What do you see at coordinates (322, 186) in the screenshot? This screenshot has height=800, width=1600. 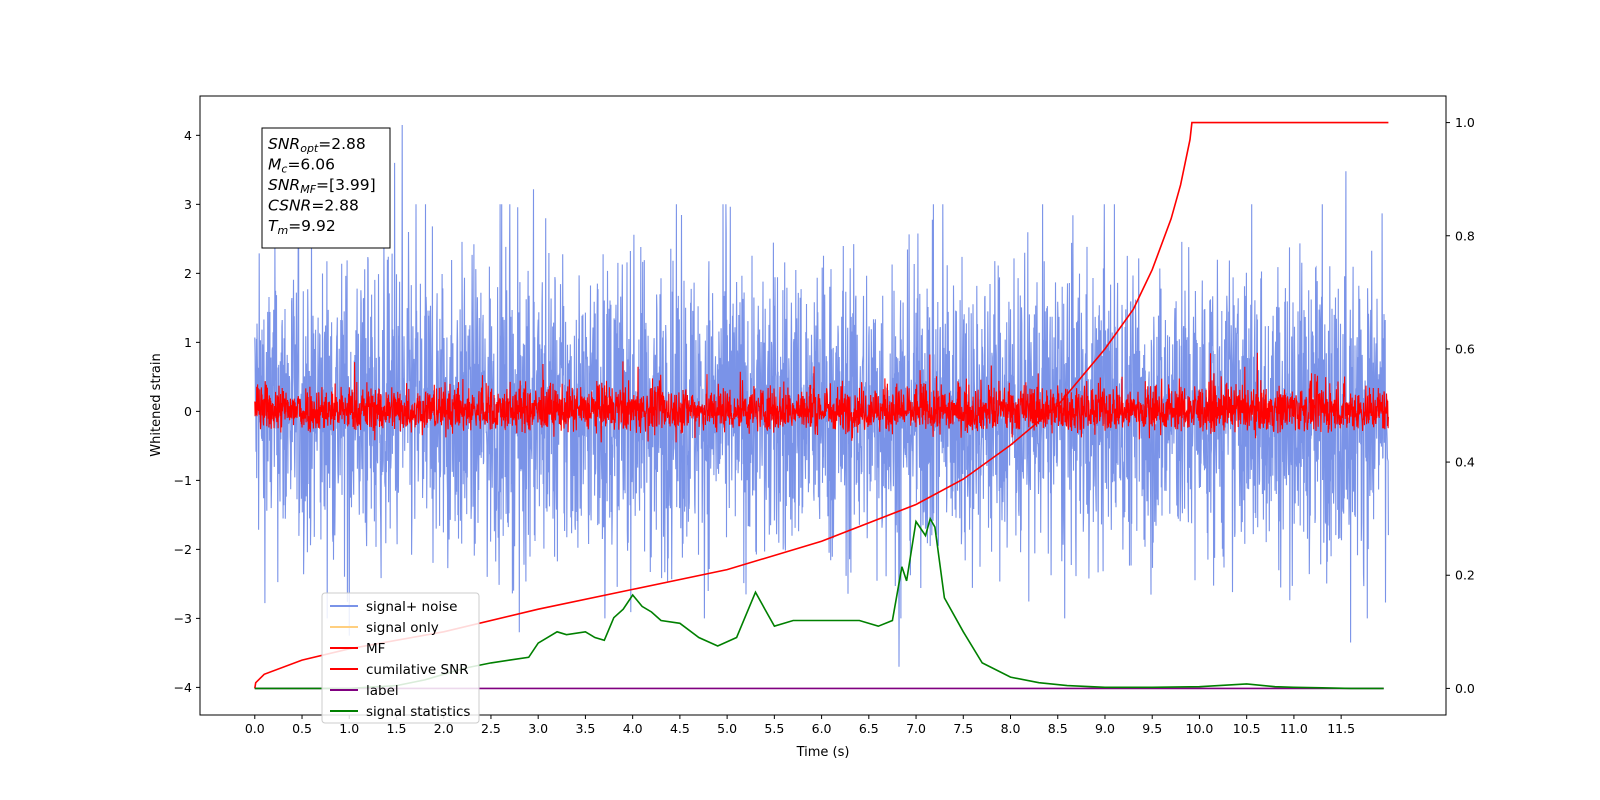 I see `stats-line: SNRMF=[3.99]` at bounding box center [322, 186].